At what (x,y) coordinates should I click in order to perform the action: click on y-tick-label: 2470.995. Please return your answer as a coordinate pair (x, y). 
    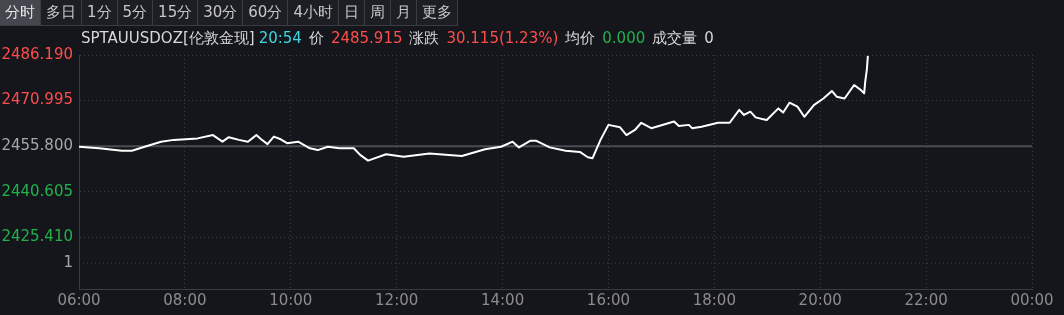
    Looking at the image, I should click on (37, 99).